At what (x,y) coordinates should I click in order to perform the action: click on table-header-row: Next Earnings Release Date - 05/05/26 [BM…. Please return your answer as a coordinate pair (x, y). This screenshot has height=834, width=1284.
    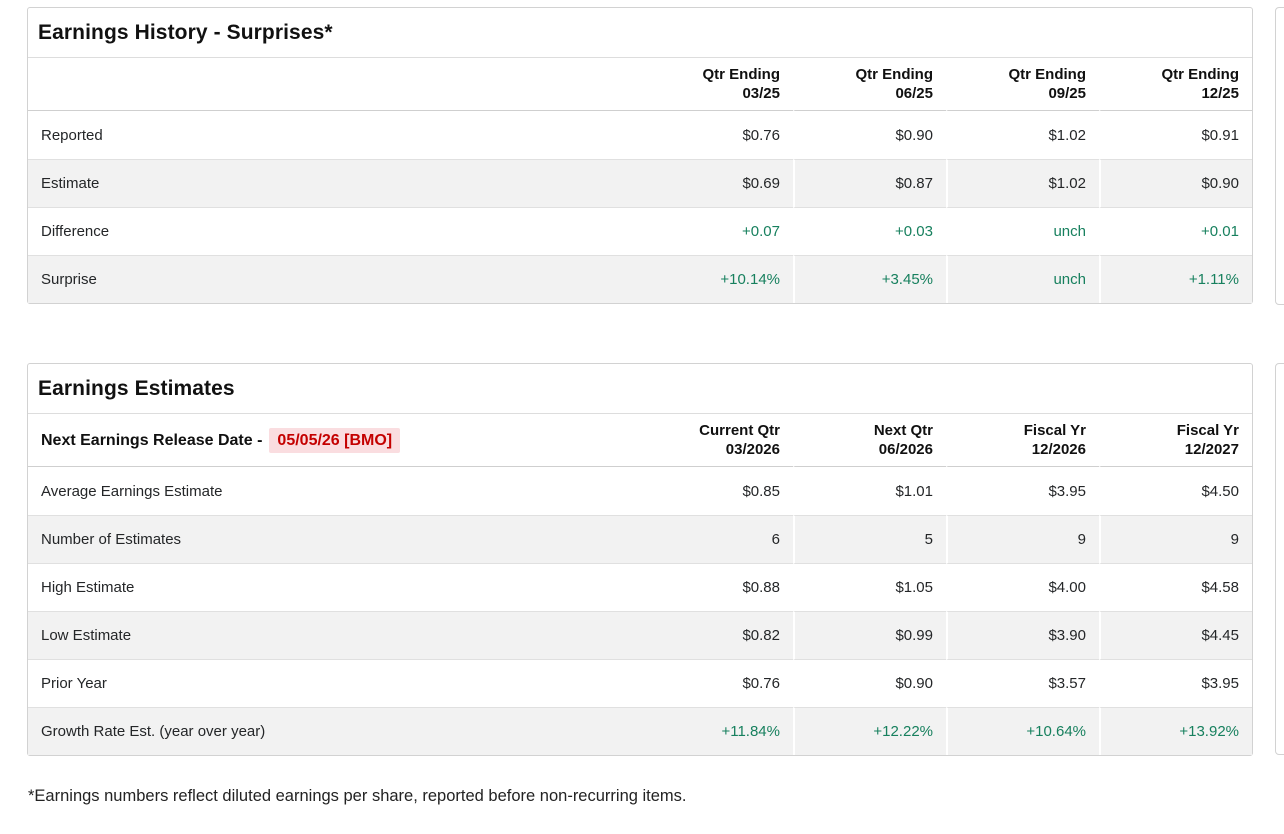
    Looking at the image, I should click on (640, 440).